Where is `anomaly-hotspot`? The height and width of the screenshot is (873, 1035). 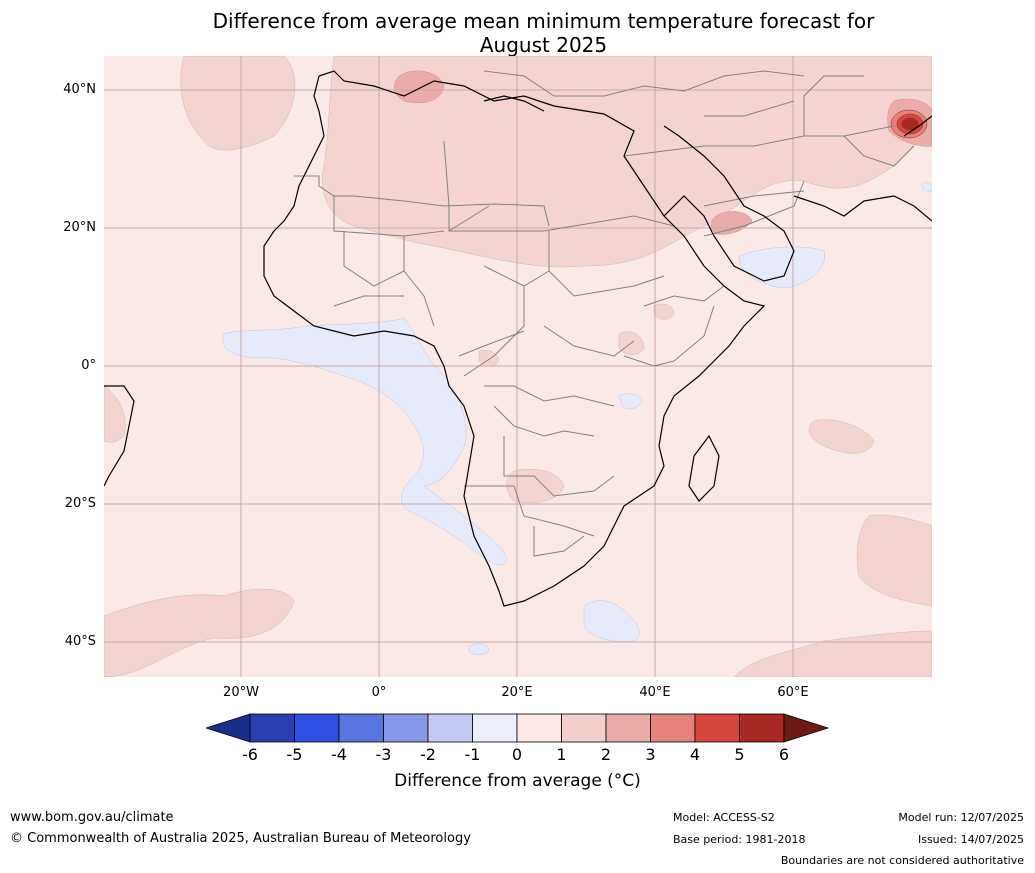
anomaly-hotspot is located at coordinates (909, 124).